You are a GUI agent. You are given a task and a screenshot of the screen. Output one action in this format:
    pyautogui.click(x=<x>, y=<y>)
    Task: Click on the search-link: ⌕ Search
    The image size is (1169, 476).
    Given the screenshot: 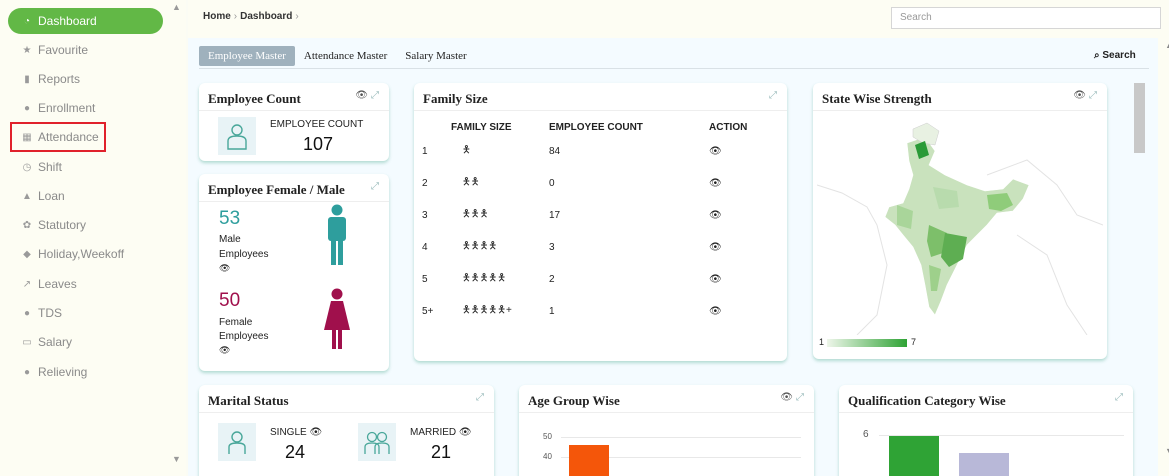 What is the action you would take?
    pyautogui.click(x=1115, y=55)
    